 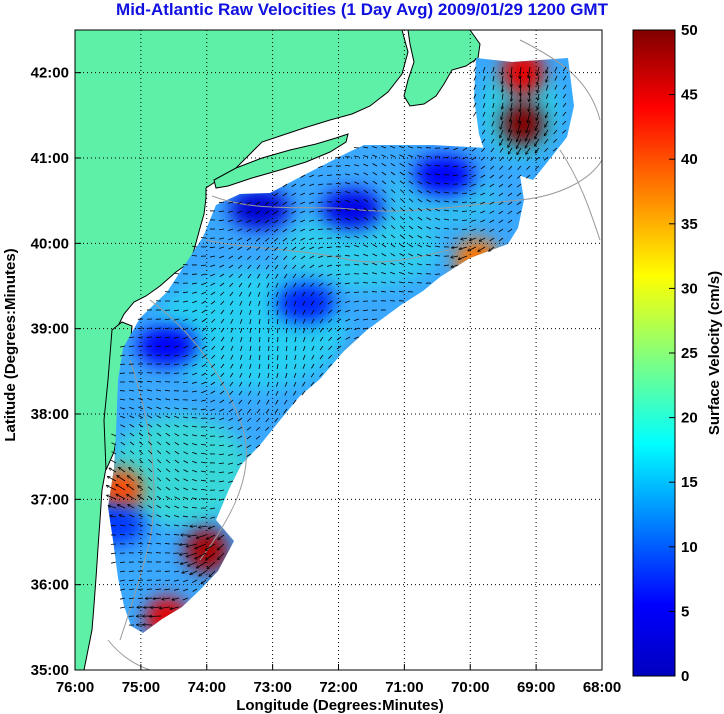 I want to click on y-tick-label: 36:00, so click(x=50, y=585).